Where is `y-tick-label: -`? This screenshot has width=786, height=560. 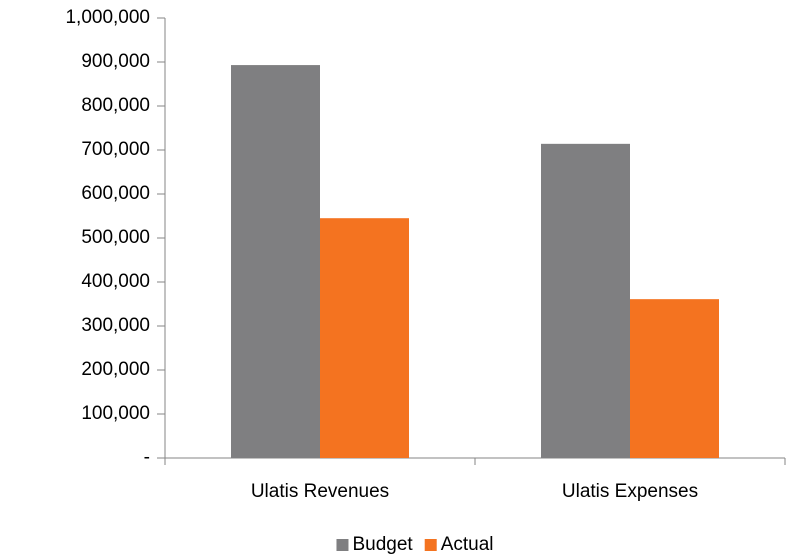
y-tick-label: - is located at coordinates (147, 457).